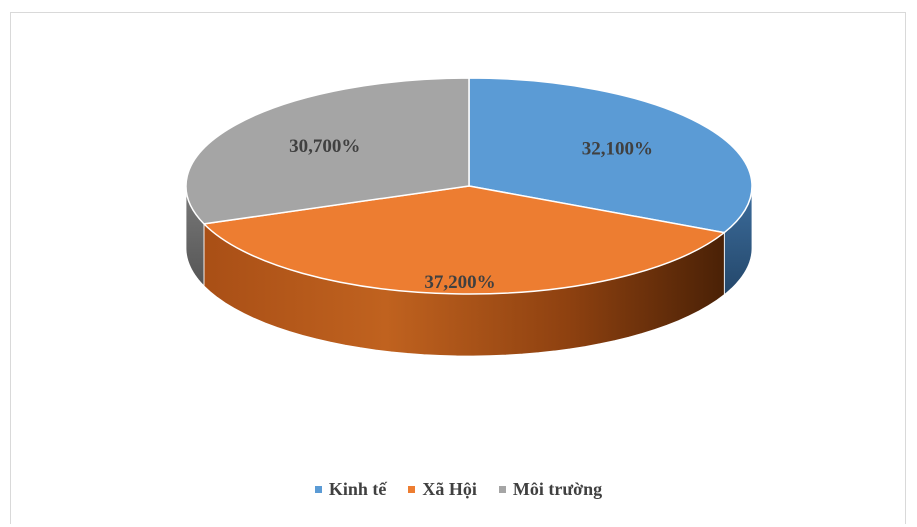 The width and height of the screenshot is (917, 527). I want to click on legend-item-xa-hoi: Xã Hội, so click(442, 489).